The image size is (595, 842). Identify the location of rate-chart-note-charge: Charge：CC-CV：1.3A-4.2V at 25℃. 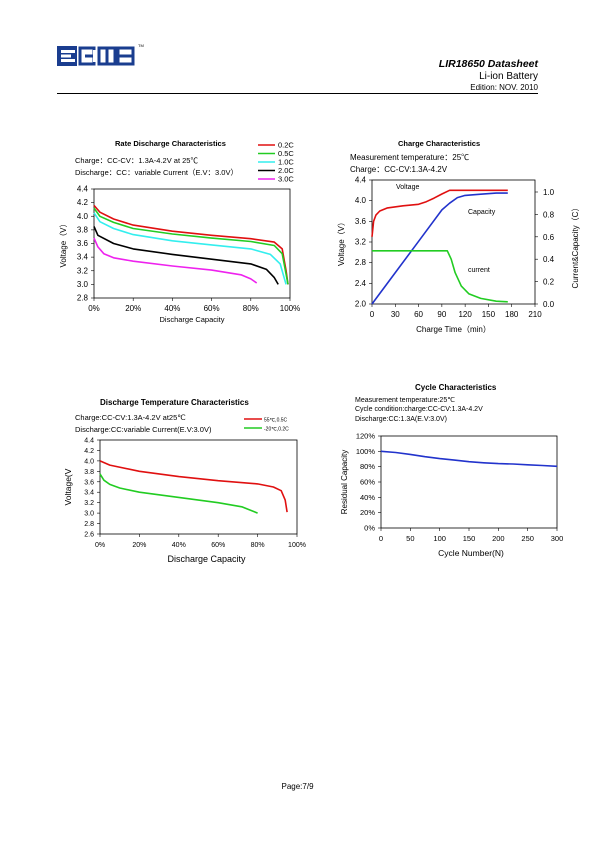
(136, 160).